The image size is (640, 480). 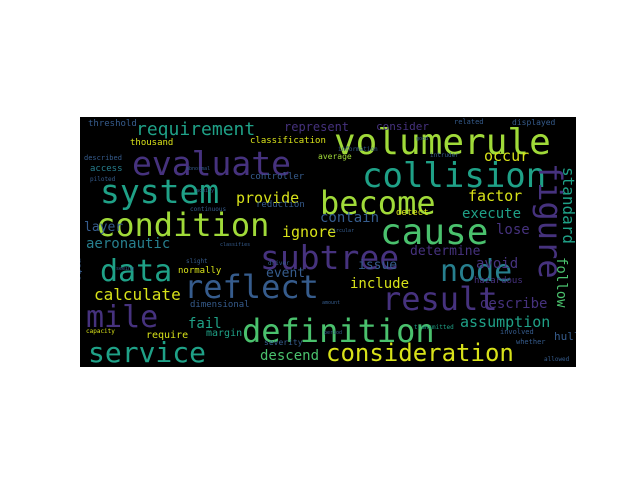 What do you see at coordinates (412, 213) in the screenshot?
I see `word-detect: detect` at bounding box center [412, 213].